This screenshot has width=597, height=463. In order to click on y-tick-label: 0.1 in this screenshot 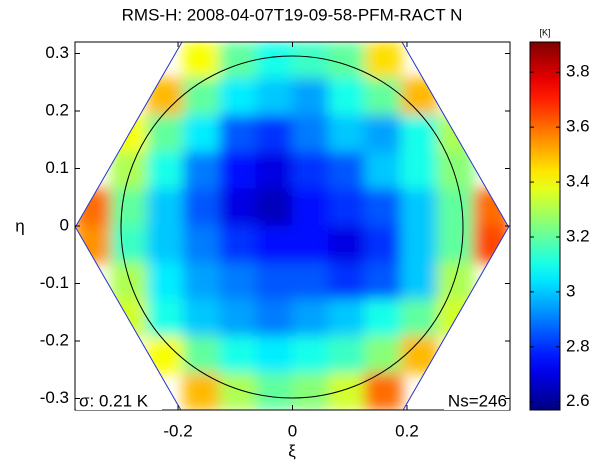, I will do `click(57, 167)`.